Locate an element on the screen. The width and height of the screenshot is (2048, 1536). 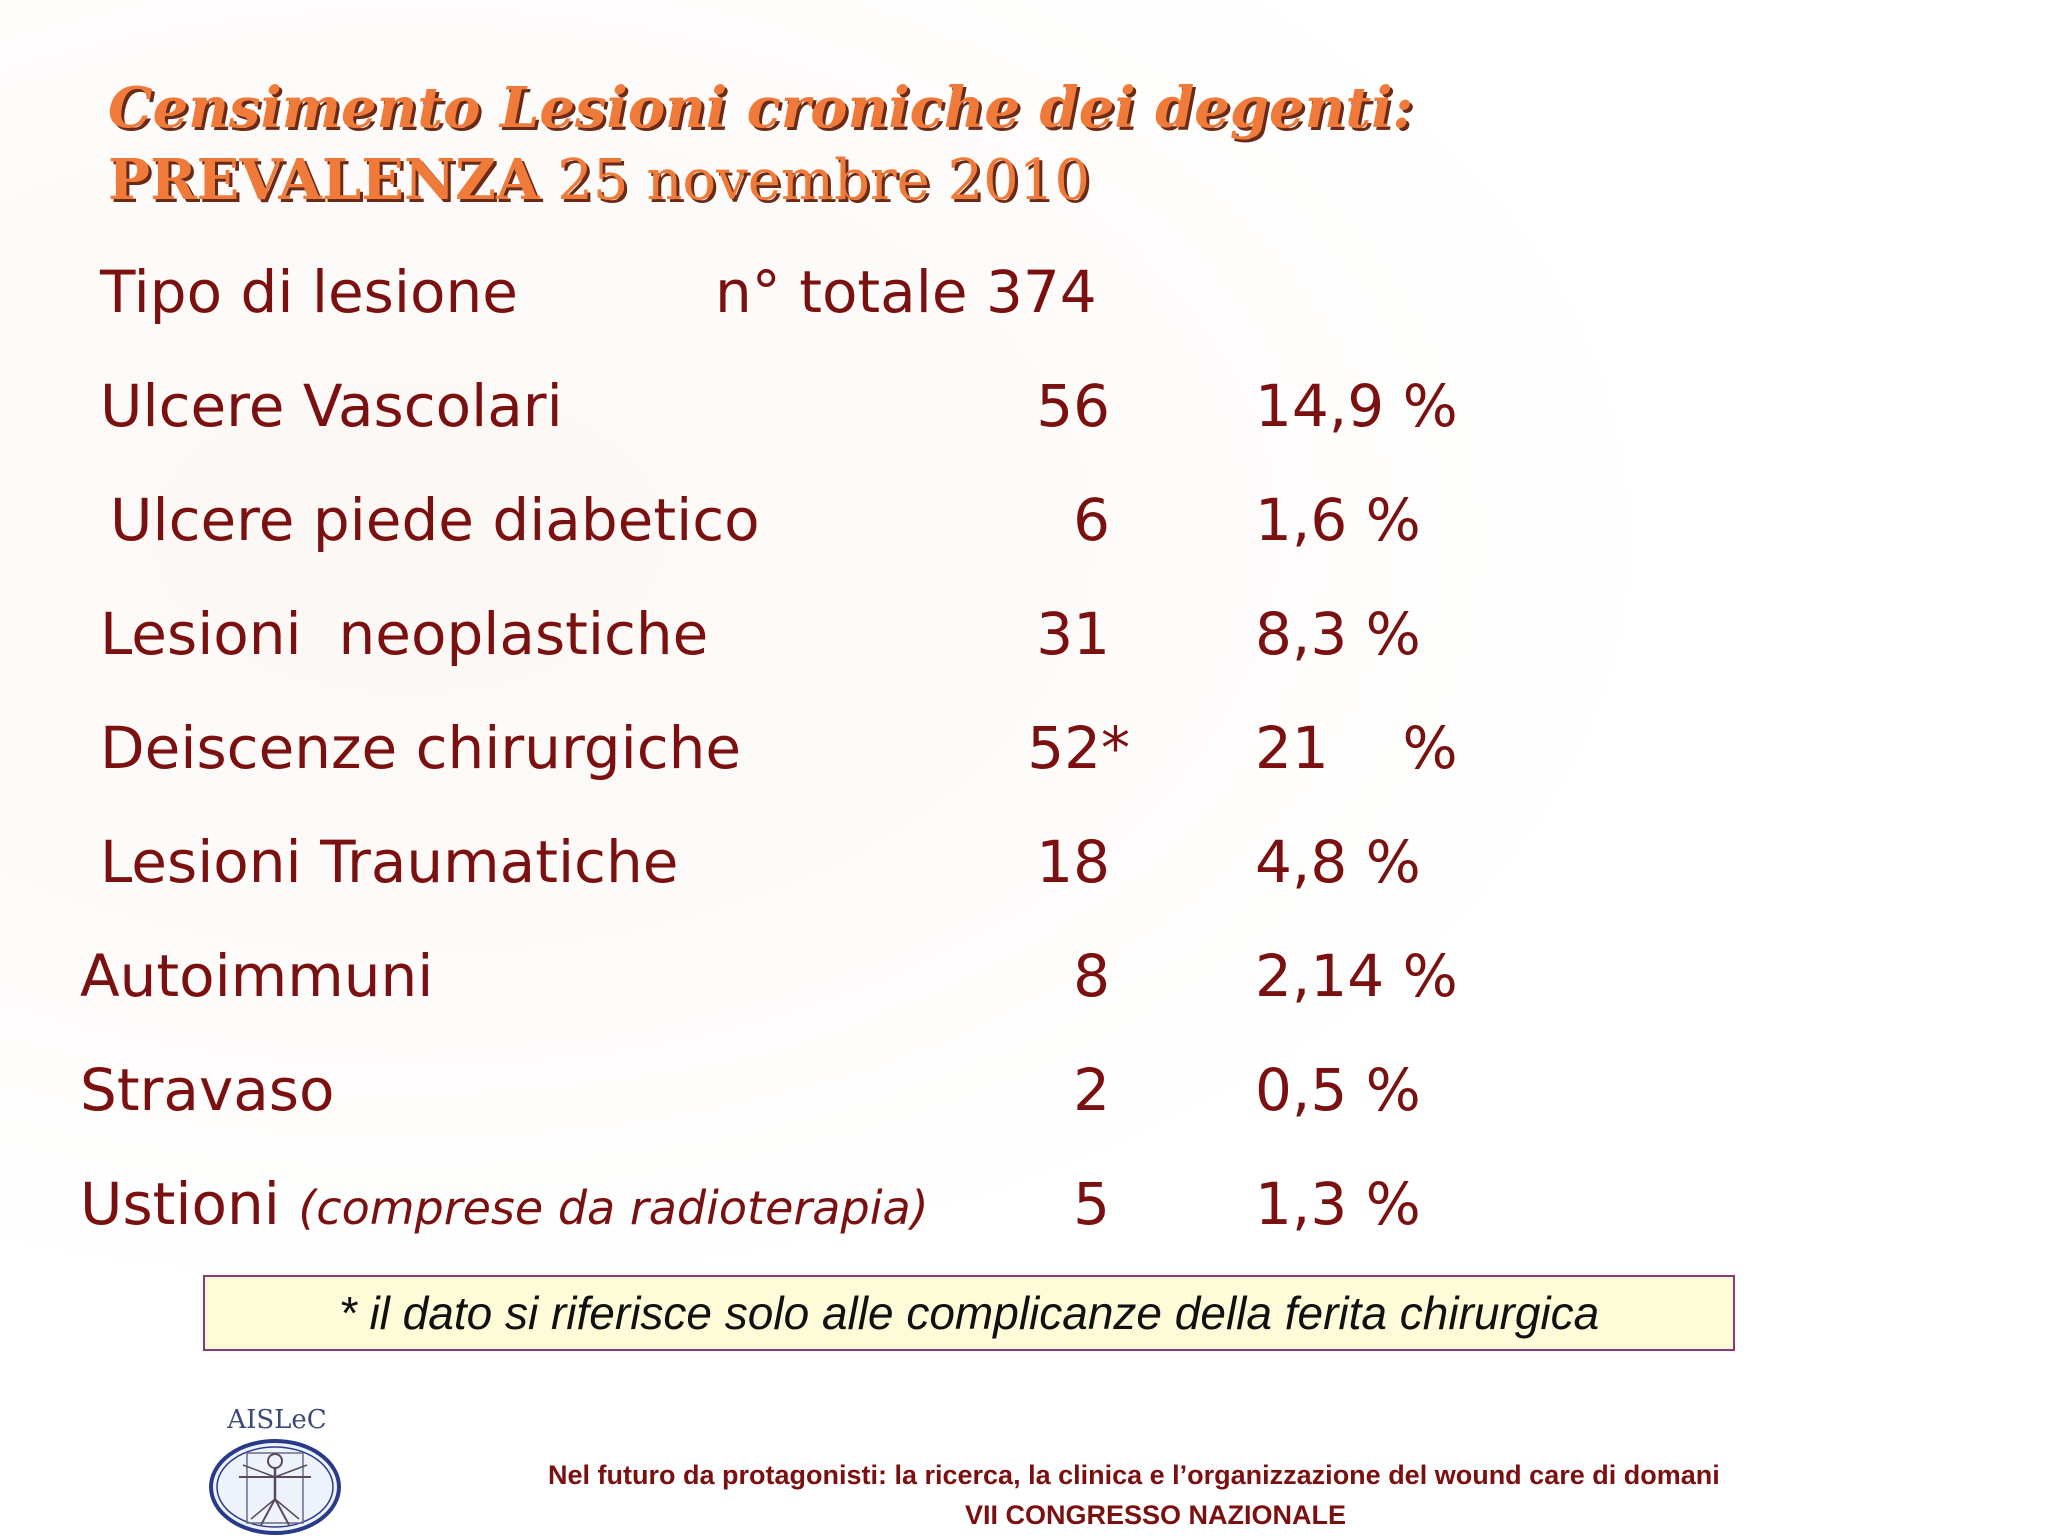
row-count: 56 is located at coordinates (1073, 406).